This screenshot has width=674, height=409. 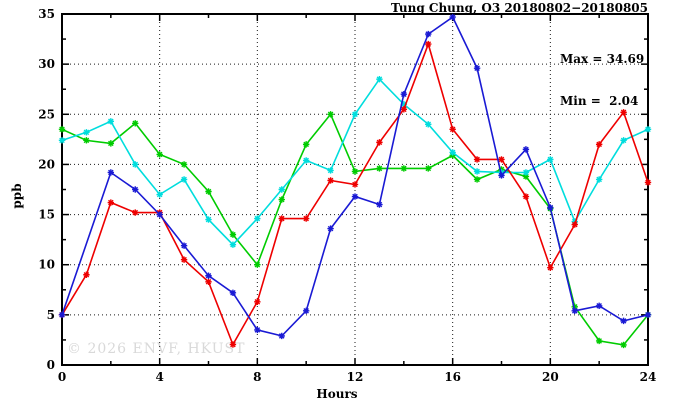 What do you see at coordinates (452, 377) in the screenshot?
I see `svg-text: 16` at bounding box center [452, 377].